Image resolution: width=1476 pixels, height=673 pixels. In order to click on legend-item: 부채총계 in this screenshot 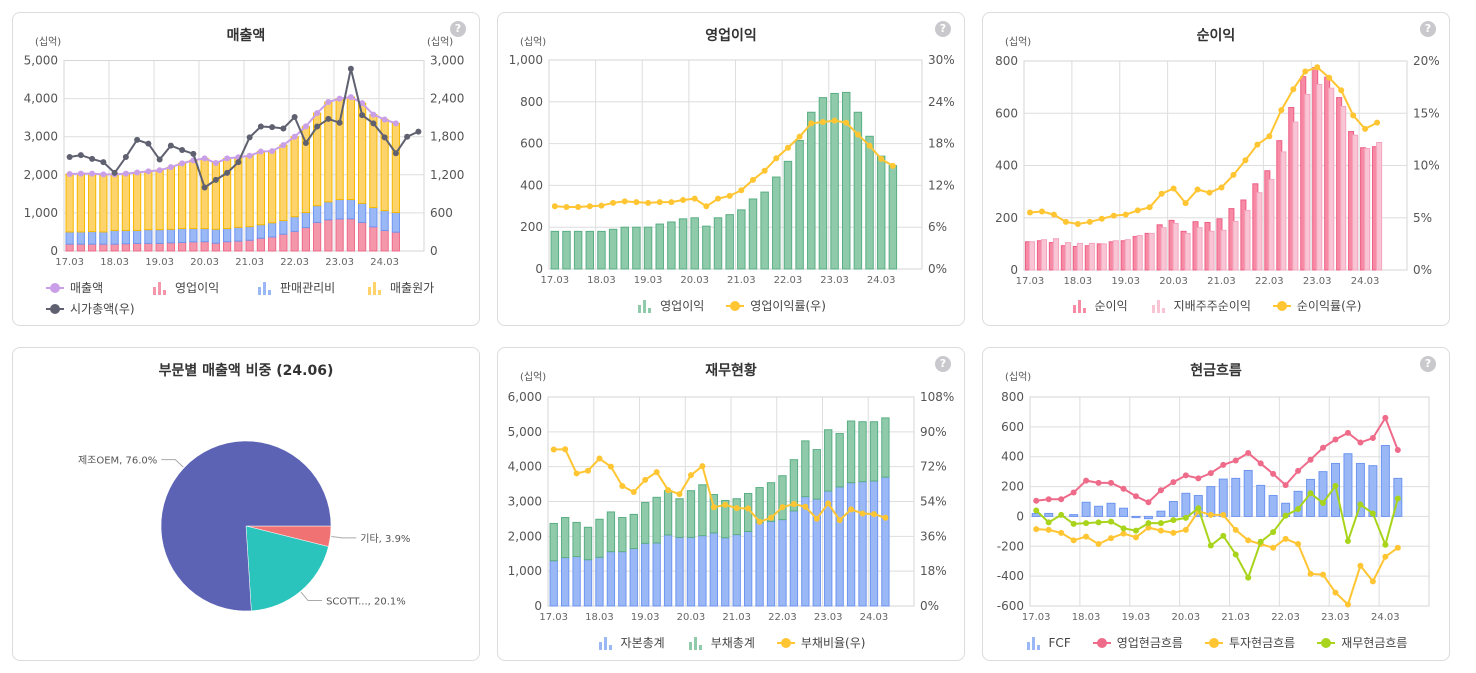, I will do `click(721, 642)`.